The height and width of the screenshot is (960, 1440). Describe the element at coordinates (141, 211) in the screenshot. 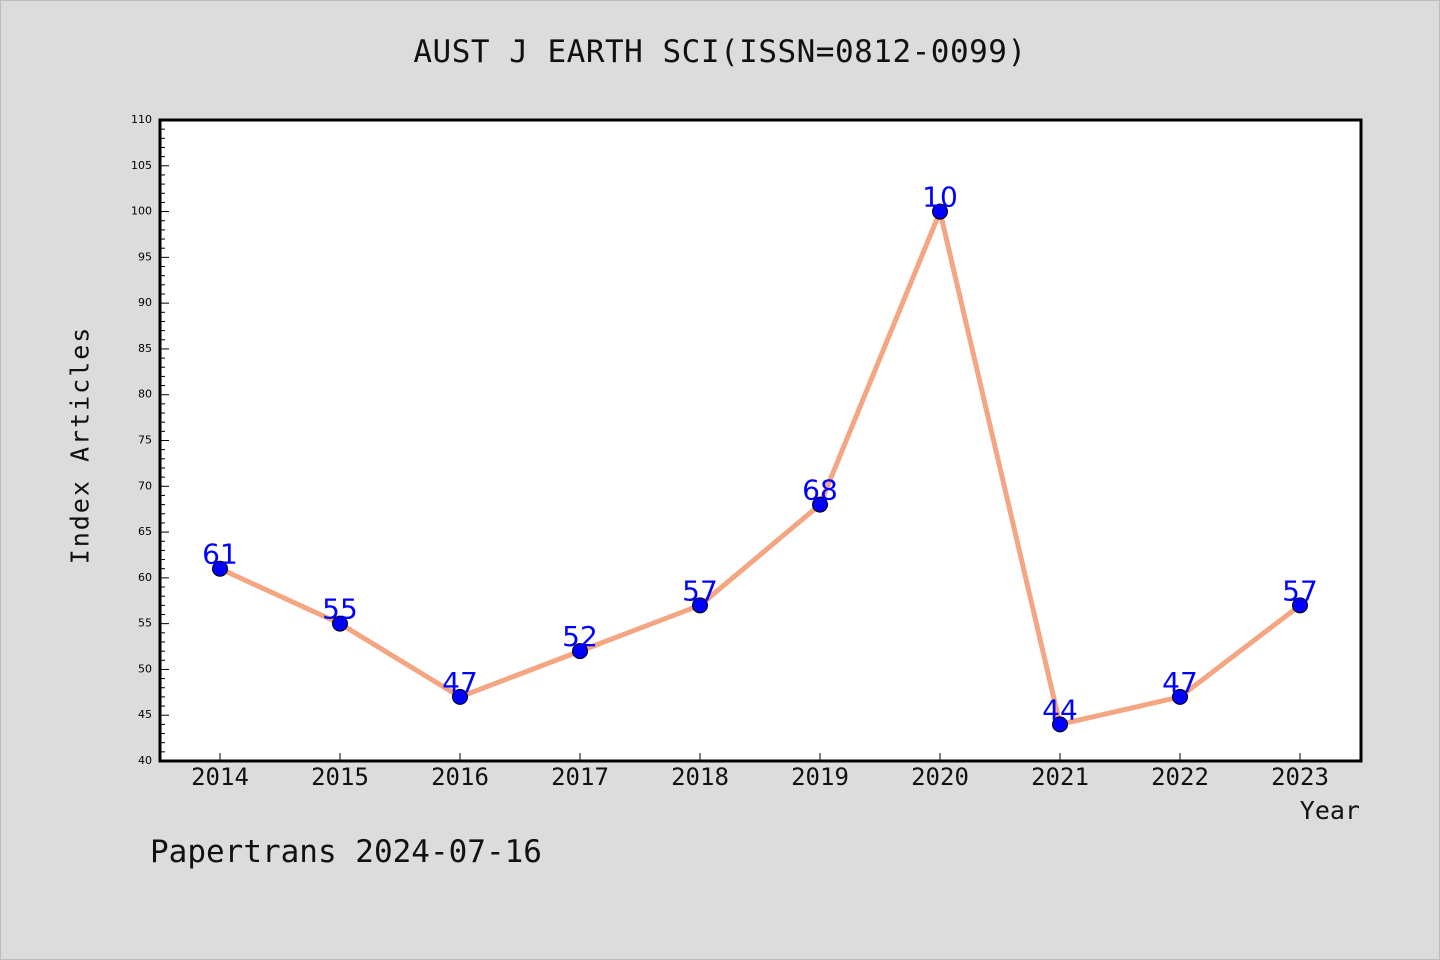

I see `y-tick-label: 100` at that location.